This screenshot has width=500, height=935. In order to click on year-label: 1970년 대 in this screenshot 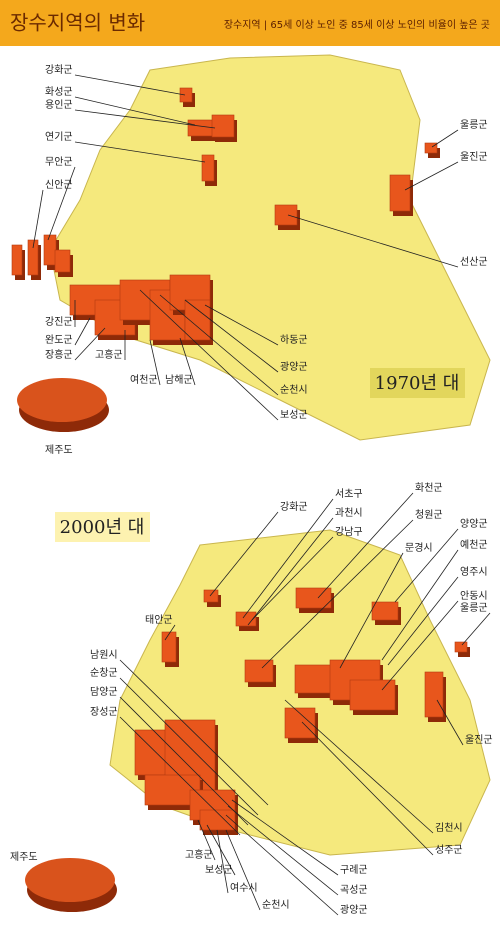, I will do `click(417, 383)`.